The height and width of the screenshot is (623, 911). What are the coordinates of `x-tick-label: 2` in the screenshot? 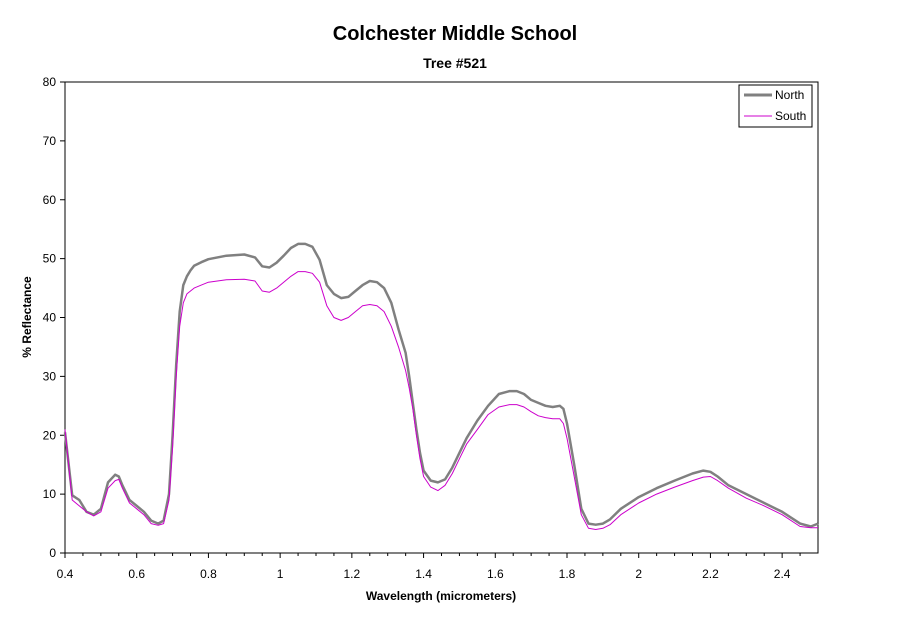 It's located at (638, 574).